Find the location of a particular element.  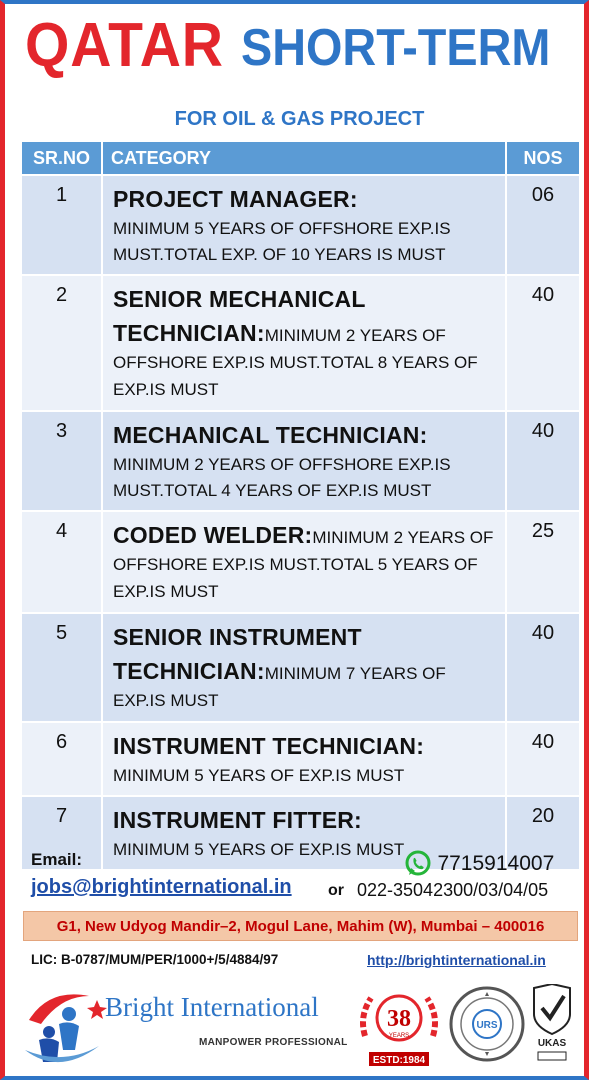

row-sr-no: 6 is located at coordinates (62, 758).